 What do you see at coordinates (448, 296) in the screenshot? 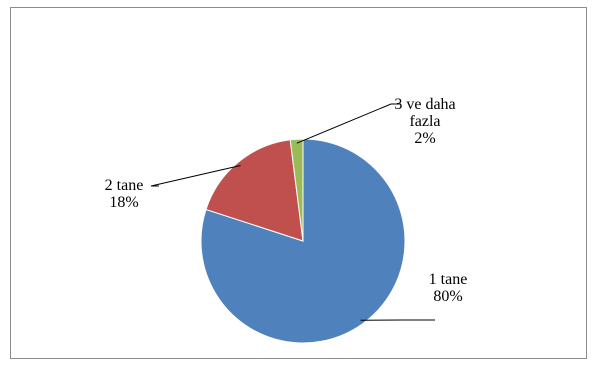
I see `slice-percent: 80%` at bounding box center [448, 296].